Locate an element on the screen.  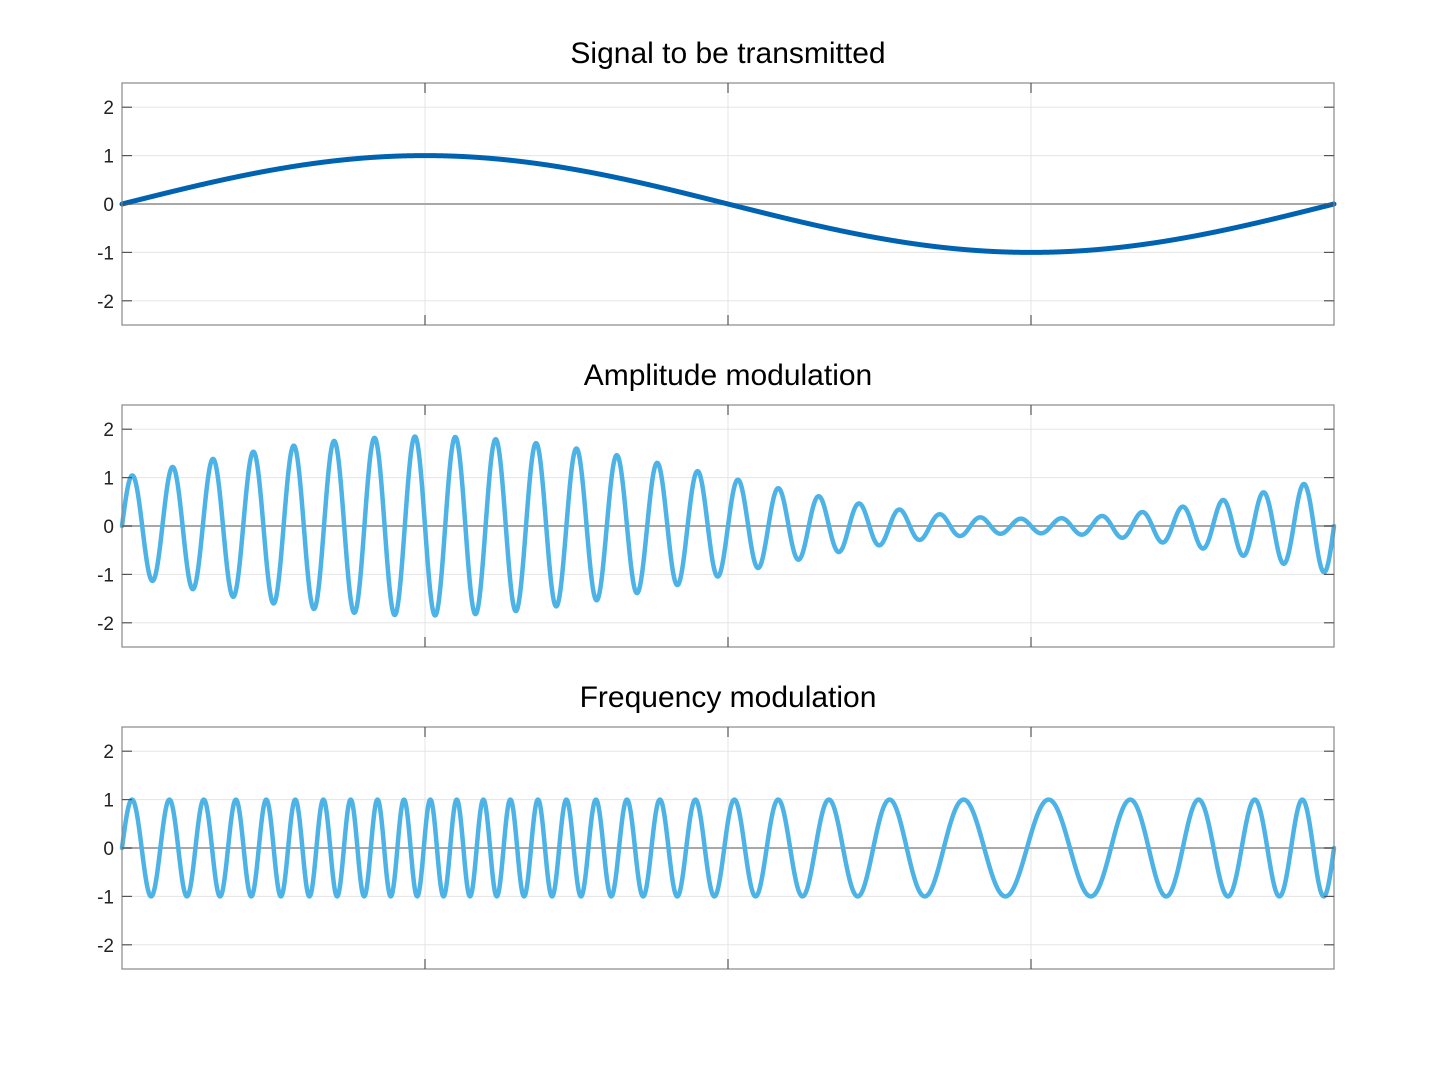
chart-title: Signal to be transmitted is located at coordinates (727, 53).